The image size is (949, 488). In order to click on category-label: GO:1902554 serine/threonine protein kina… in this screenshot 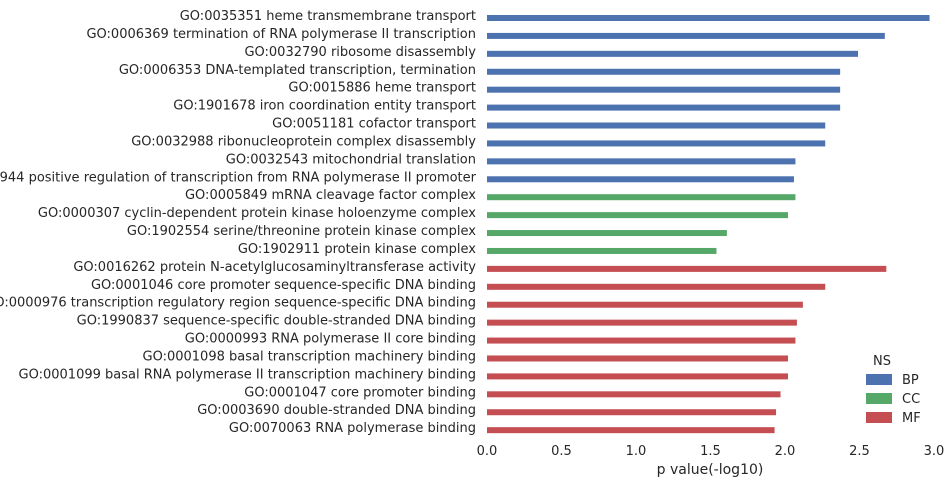, I will do `click(301, 231)`.